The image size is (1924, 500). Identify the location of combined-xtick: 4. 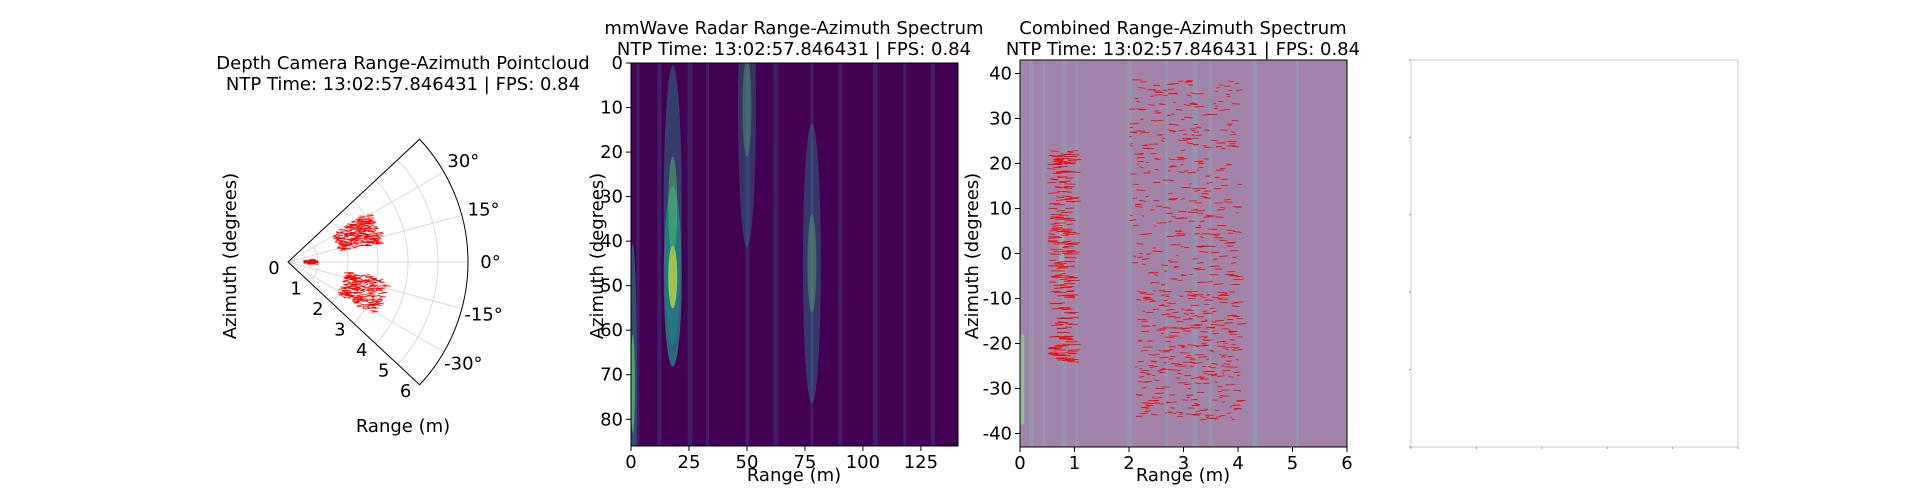
(1237, 463).